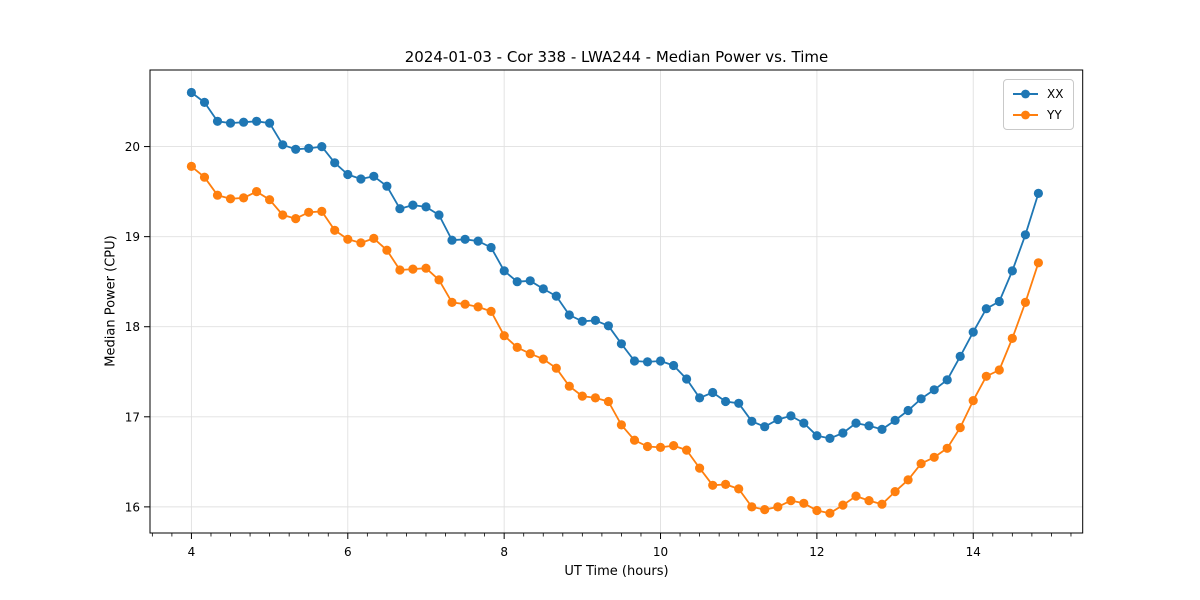 This screenshot has height=600, width=1200. What do you see at coordinates (504, 552) in the screenshot?
I see `x-tick-label: 8` at bounding box center [504, 552].